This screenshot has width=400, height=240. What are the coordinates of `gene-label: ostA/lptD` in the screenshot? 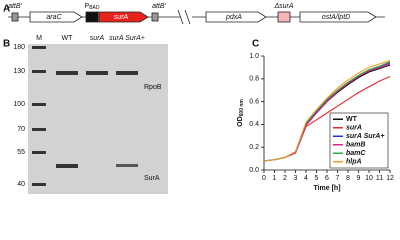 It's located at (336, 17).